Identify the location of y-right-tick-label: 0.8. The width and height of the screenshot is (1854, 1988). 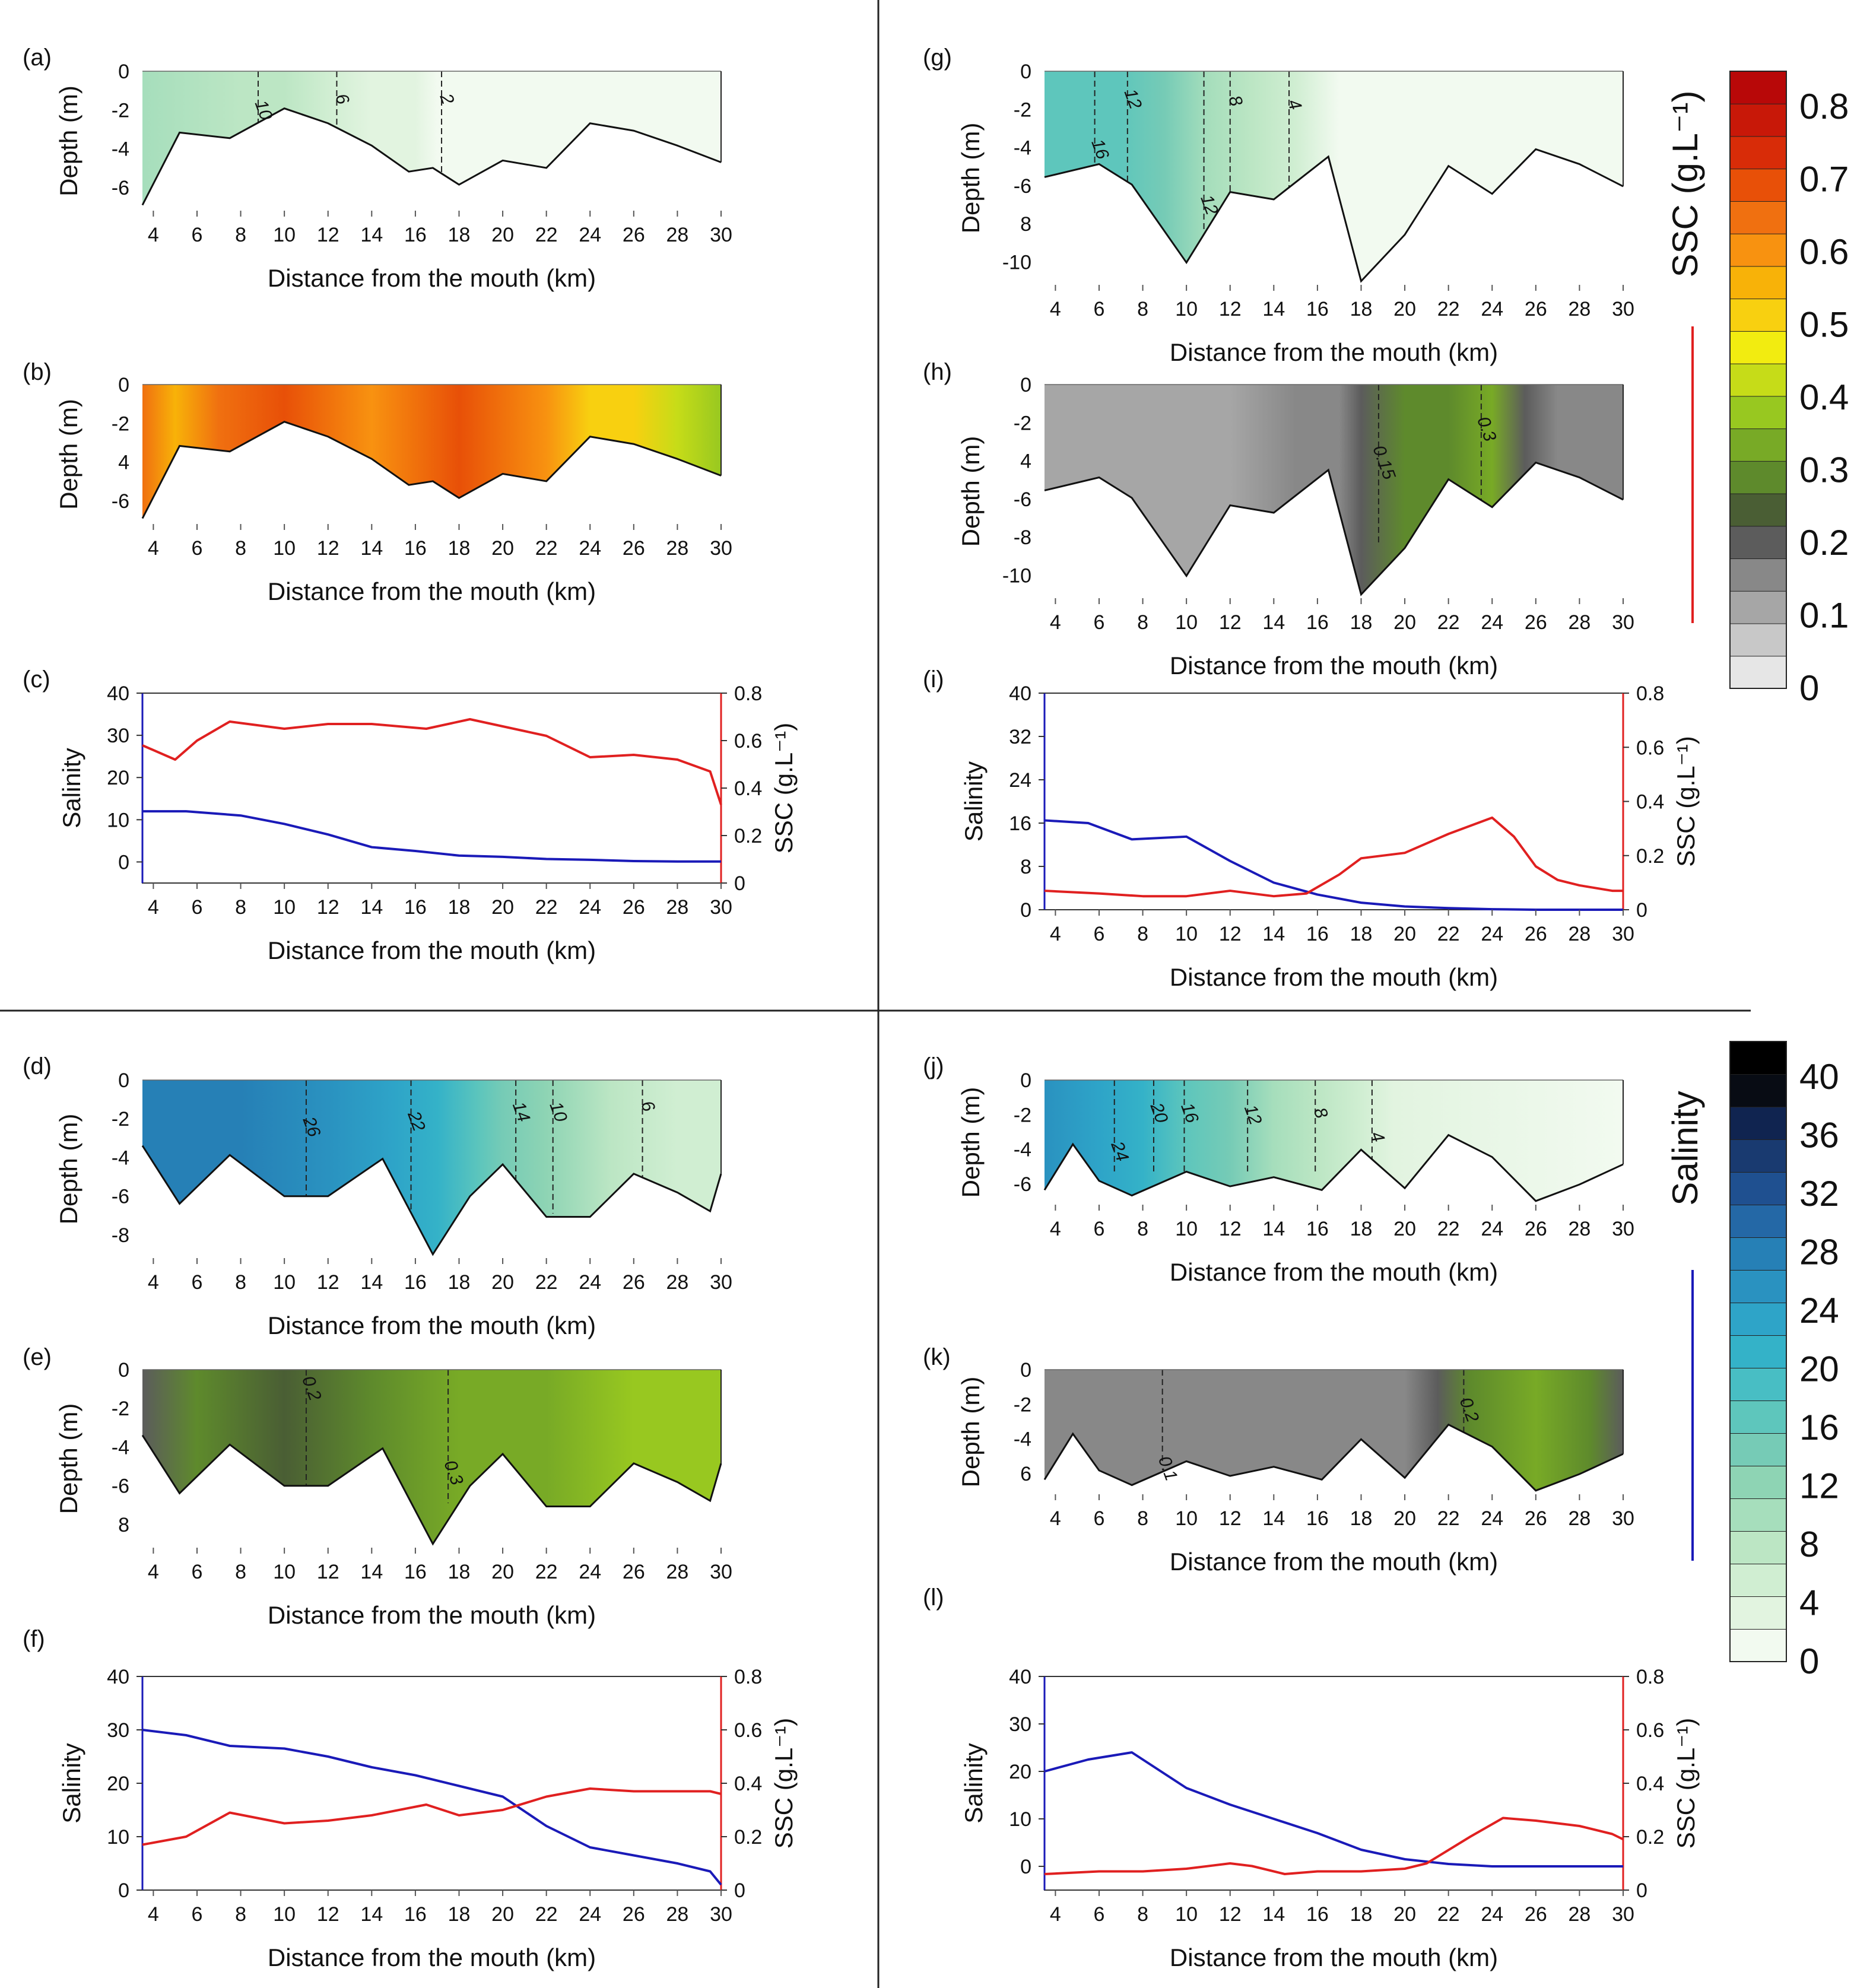
(1650, 1677).